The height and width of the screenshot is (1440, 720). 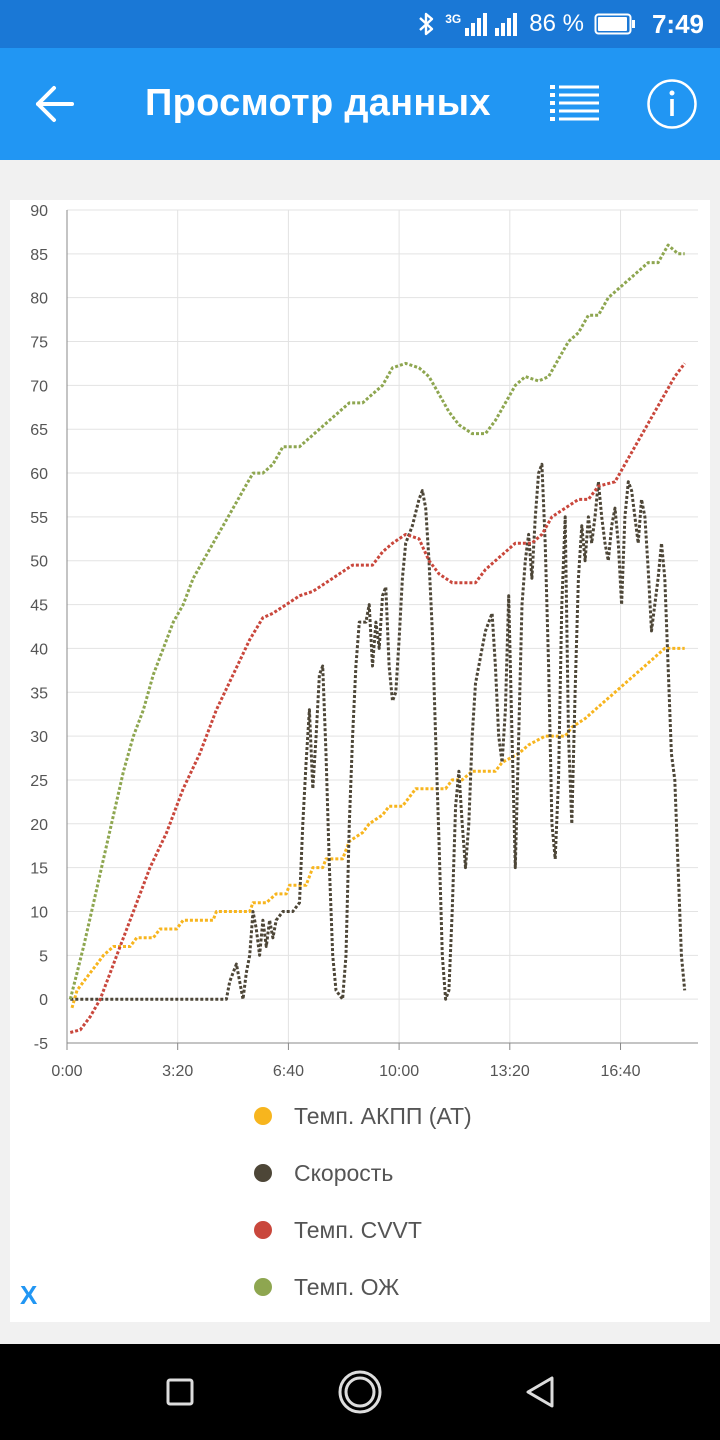 What do you see at coordinates (263, 1173) in the screenshot?
I see `legend-dot-speed` at bounding box center [263, 1173].